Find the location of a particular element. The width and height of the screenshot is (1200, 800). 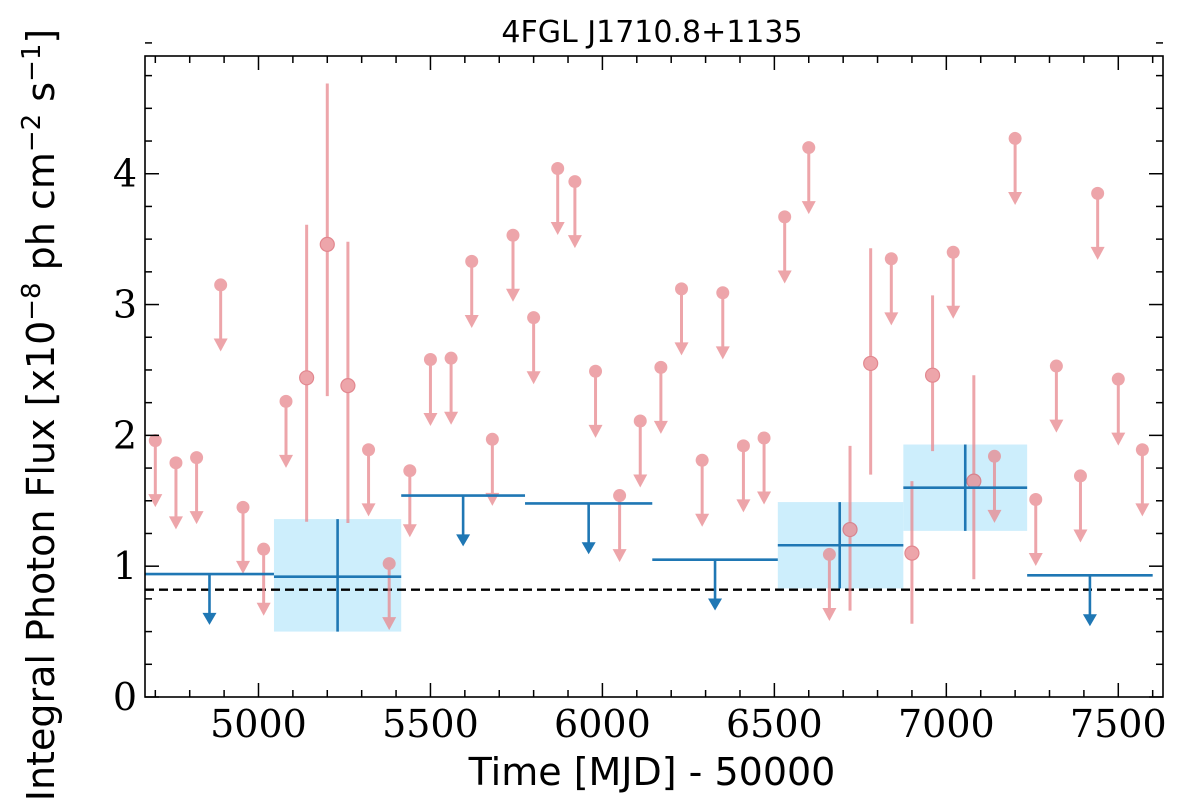

y-tick-label: 3 is located at coordinates (125, 305).